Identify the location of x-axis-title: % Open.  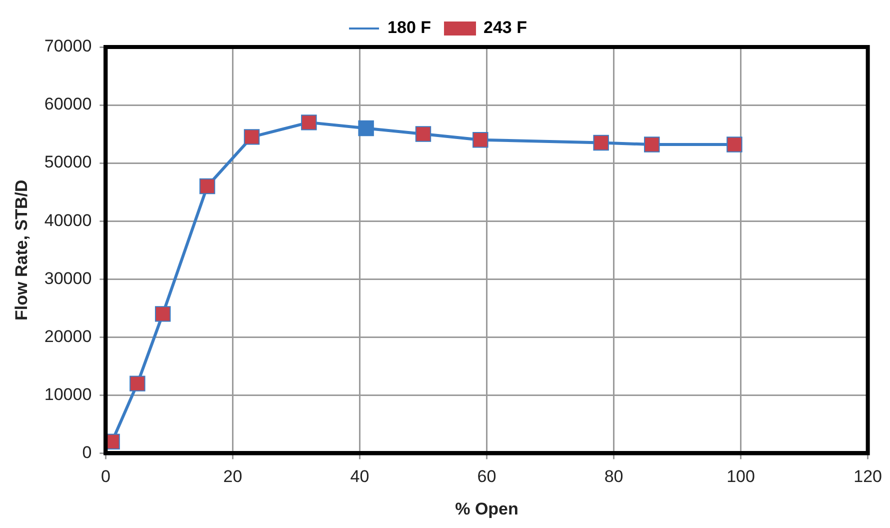
(486, 508).